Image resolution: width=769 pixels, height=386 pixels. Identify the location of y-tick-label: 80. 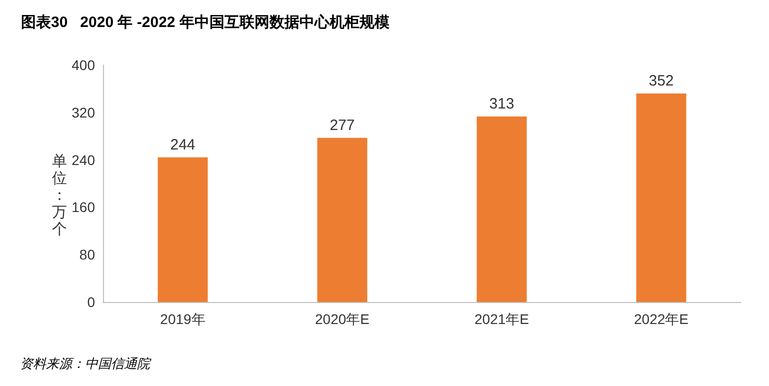
(87, 254).